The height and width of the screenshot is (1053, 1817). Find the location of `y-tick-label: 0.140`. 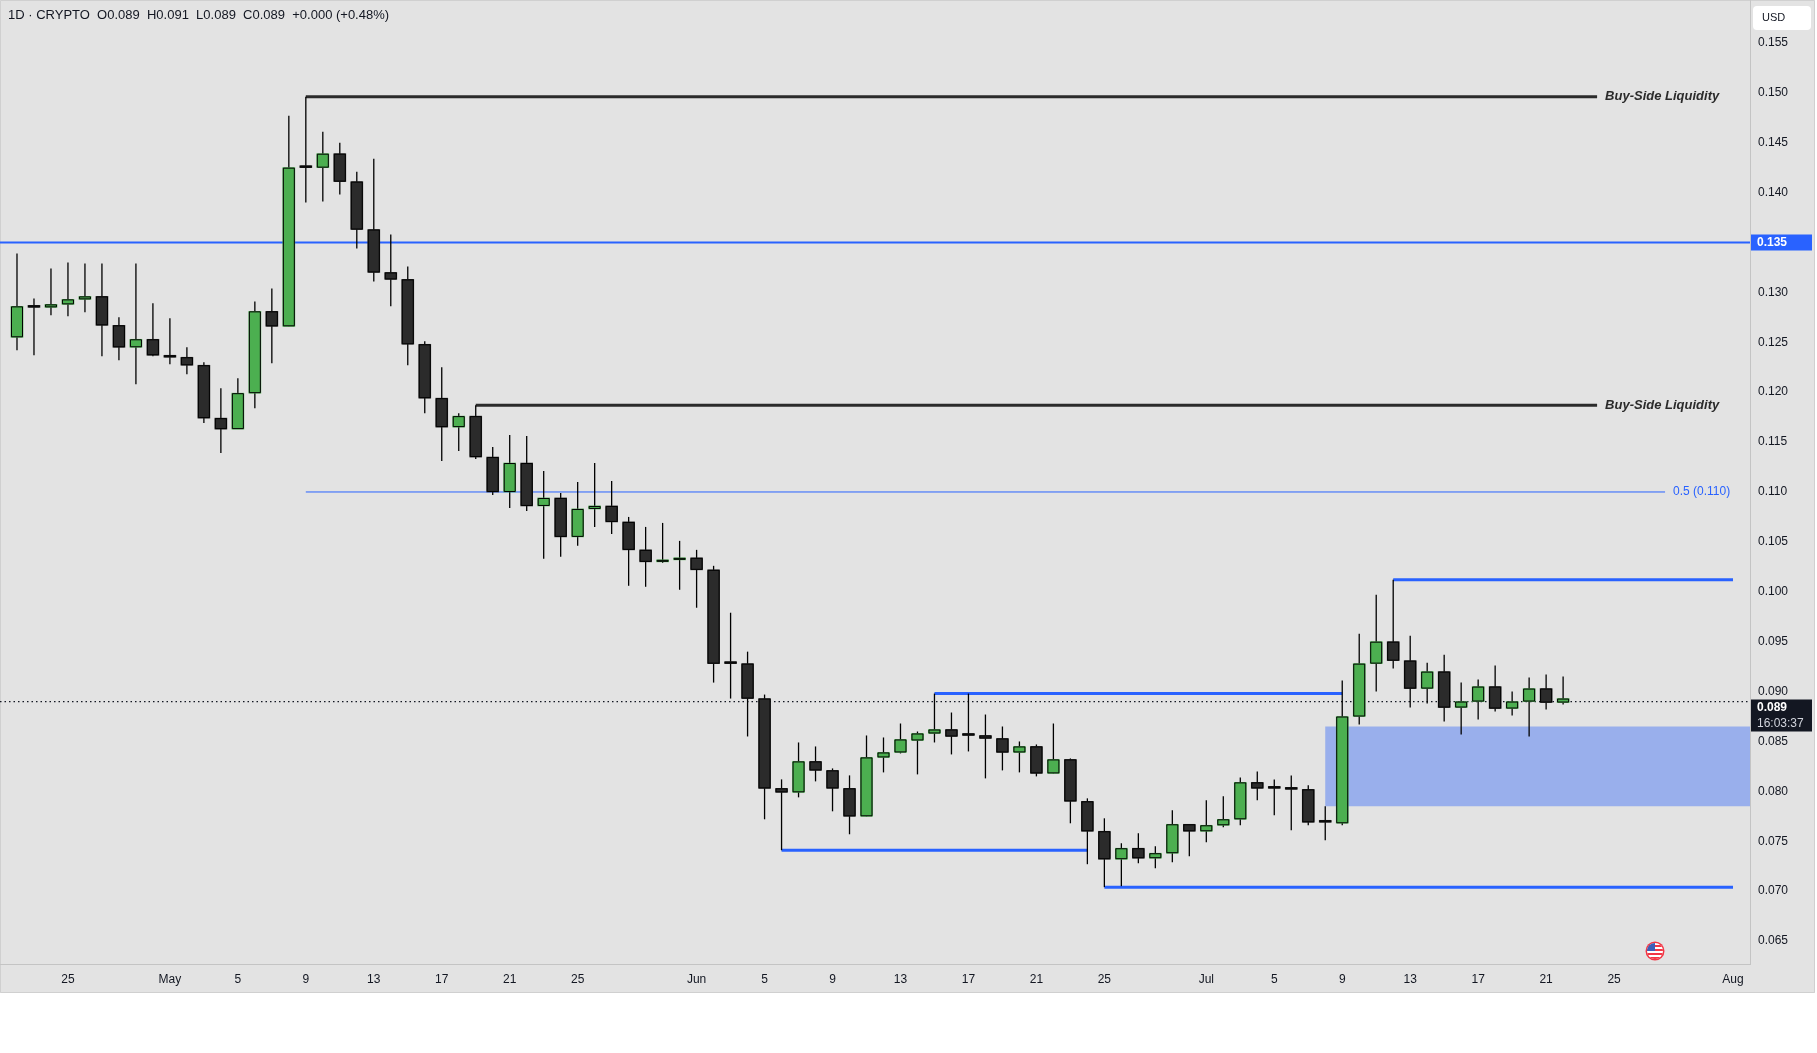

y-tick-label: 0.140 is located at coordinates (1773, 191).